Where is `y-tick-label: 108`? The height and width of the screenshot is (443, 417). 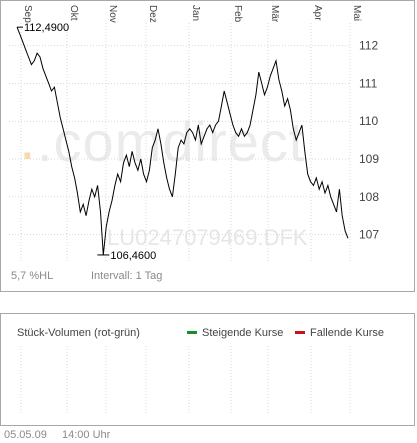 y-tick-label: 108 is located at coordinates (369, 197).